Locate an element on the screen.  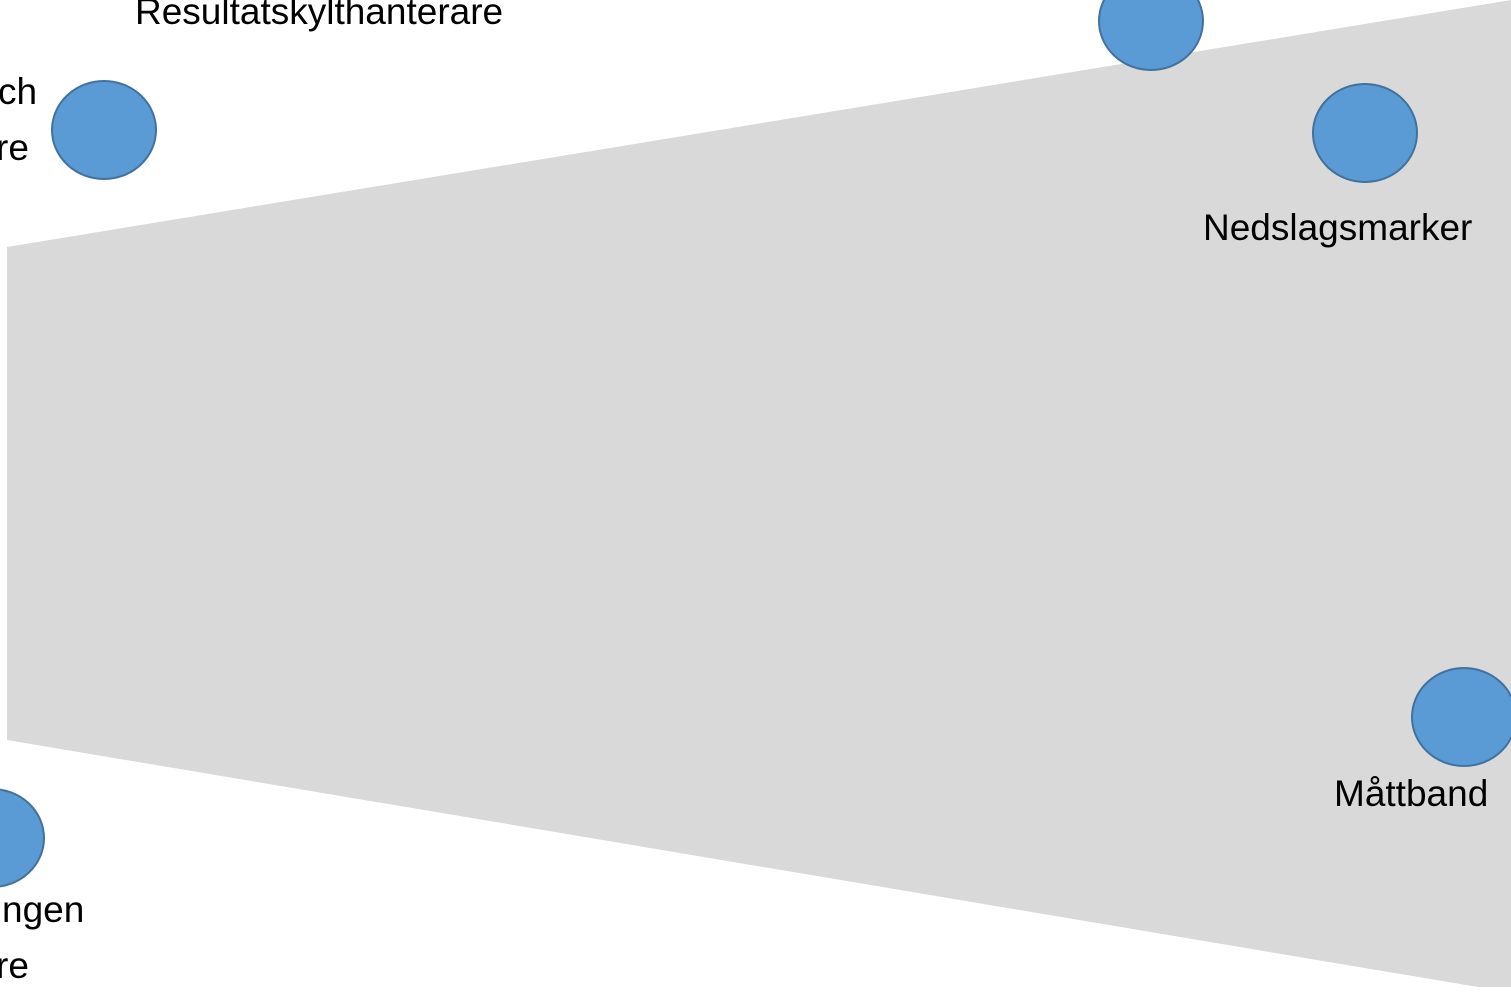
label-resultatskylthanterare: Resultatskylthanterare is located at coordinates (319, 16).